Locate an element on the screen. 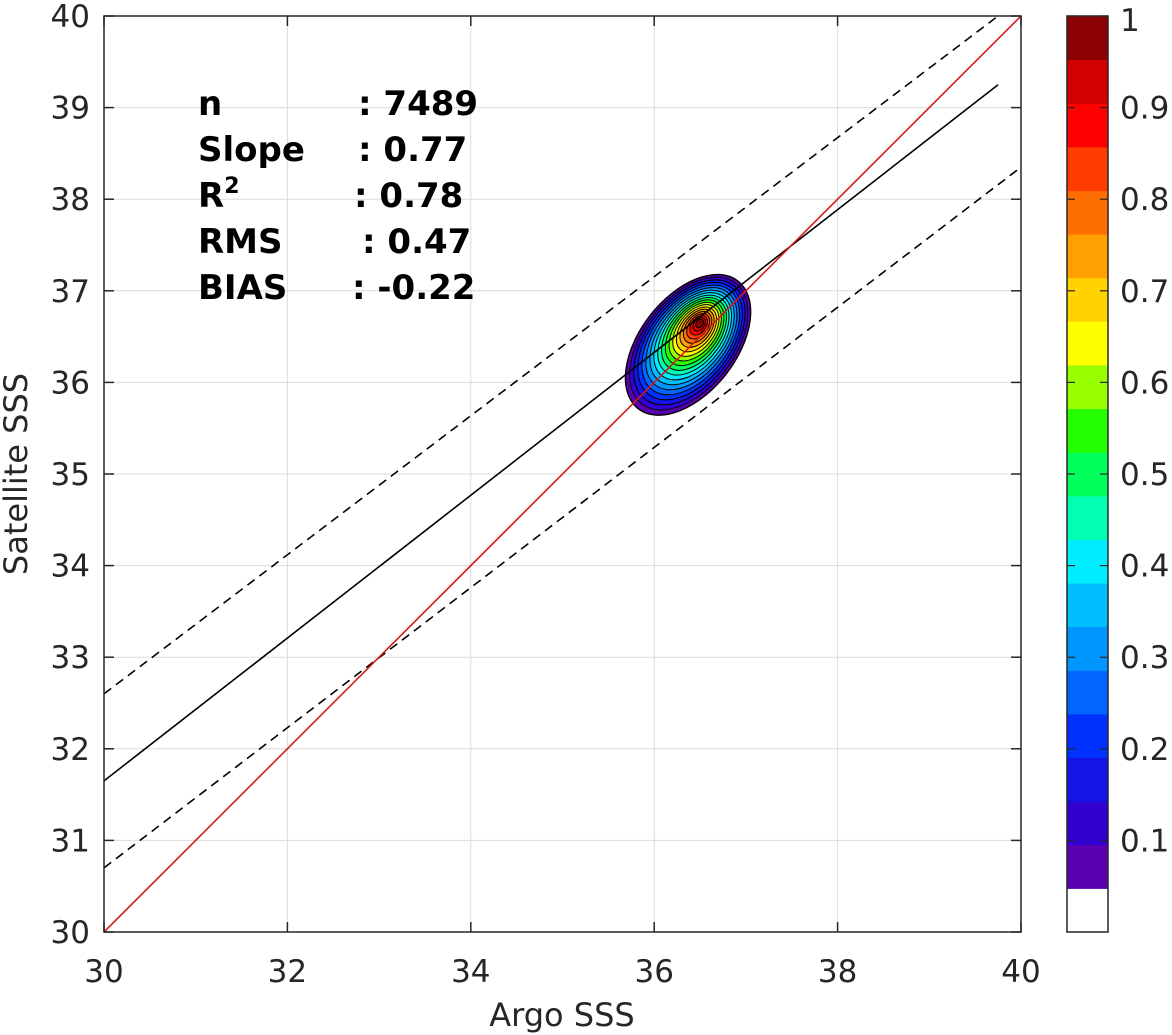  y-tick-label: 40 is located at coordinates (70, 17).